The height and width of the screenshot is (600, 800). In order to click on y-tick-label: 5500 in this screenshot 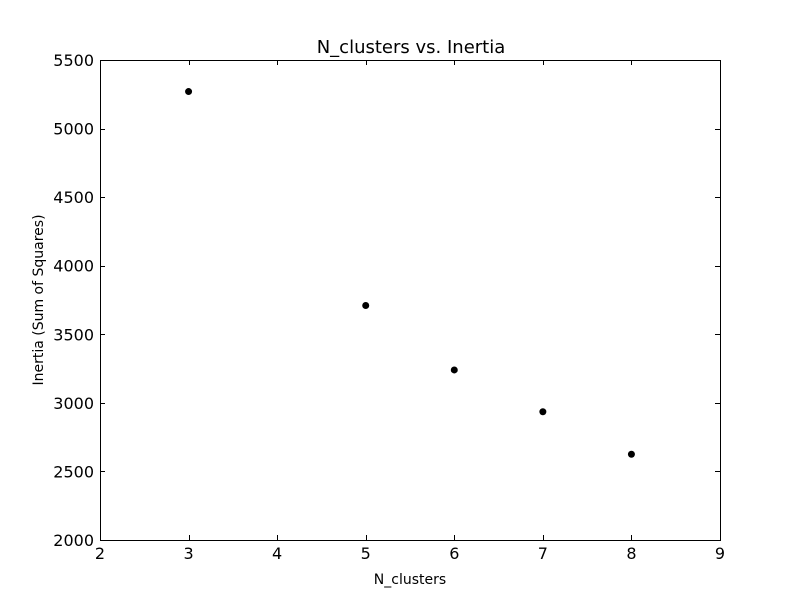, I will do `click(73, 60)`.